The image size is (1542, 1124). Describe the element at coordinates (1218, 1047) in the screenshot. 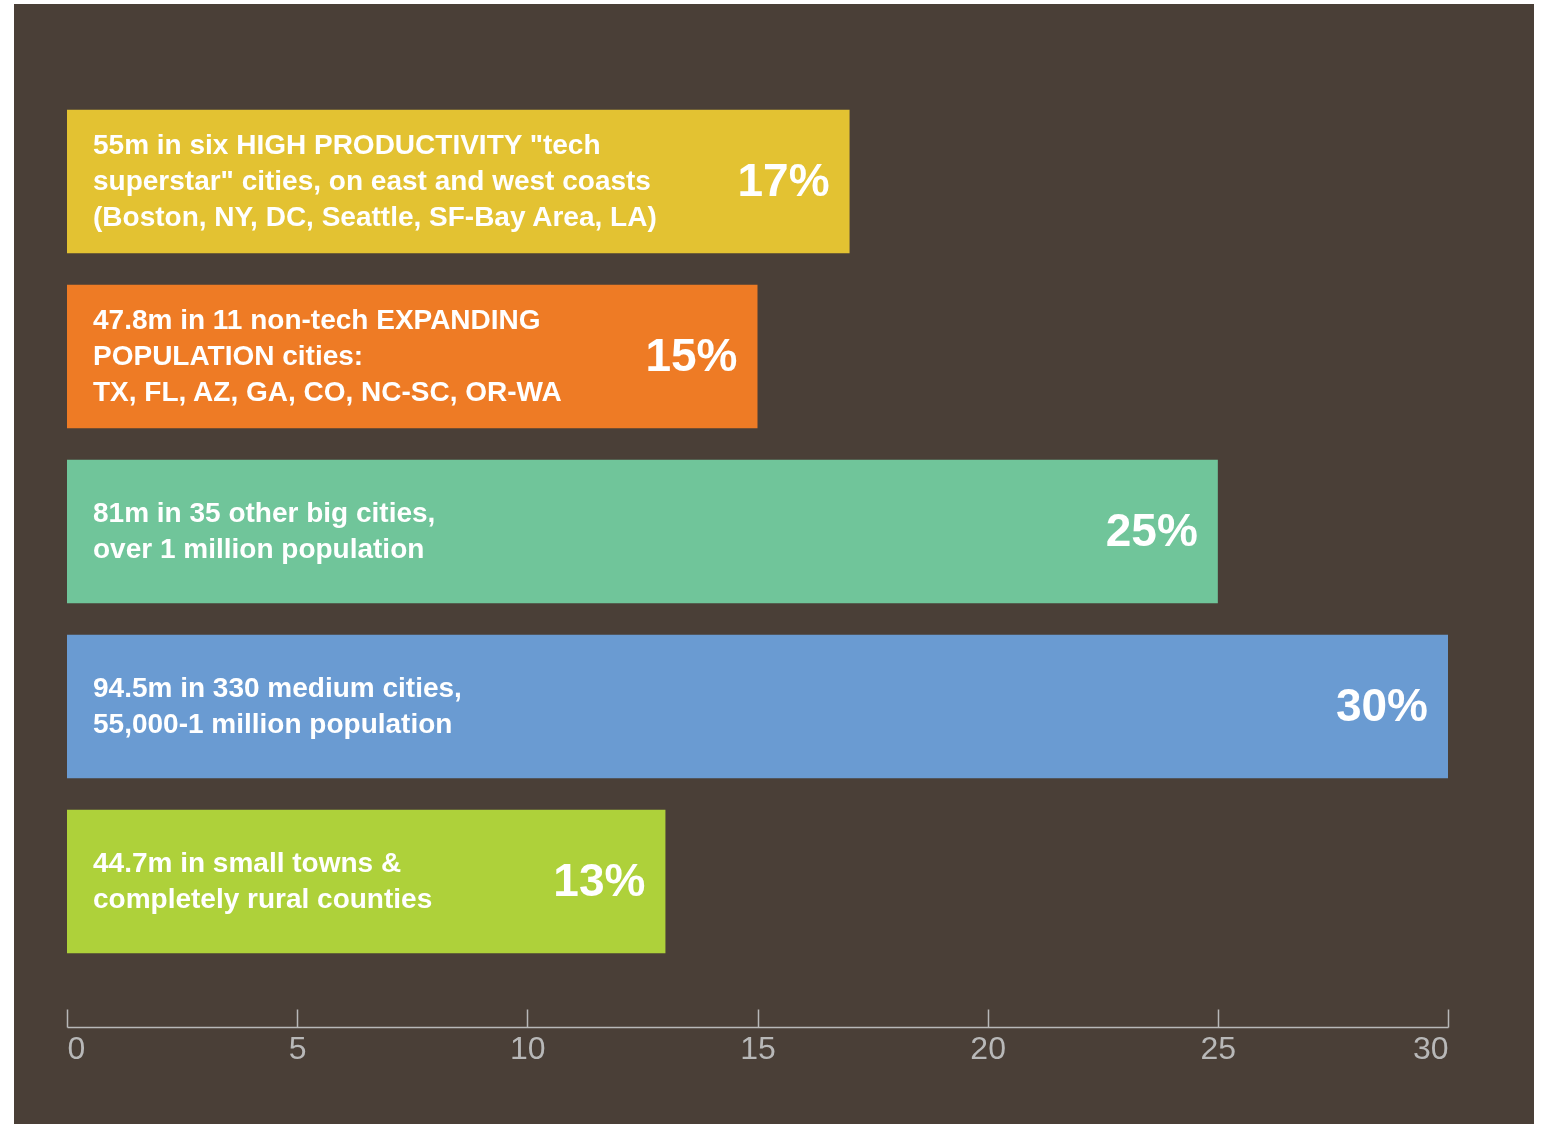

I see `x-tick-label: 25` at that location.